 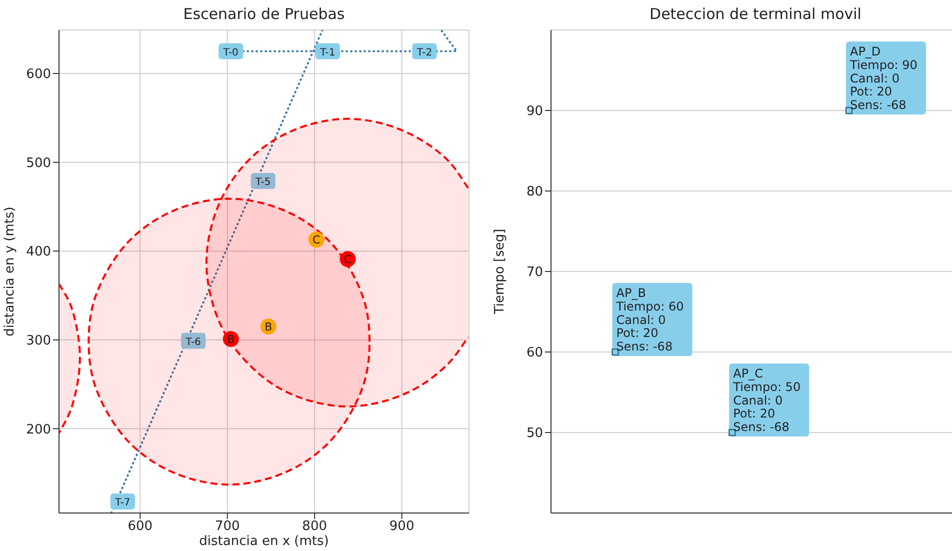 What do you see at coordinates (38, 163) in the screenshot?
I see `y-tick-label: 500` at bounding box center [38, 163].